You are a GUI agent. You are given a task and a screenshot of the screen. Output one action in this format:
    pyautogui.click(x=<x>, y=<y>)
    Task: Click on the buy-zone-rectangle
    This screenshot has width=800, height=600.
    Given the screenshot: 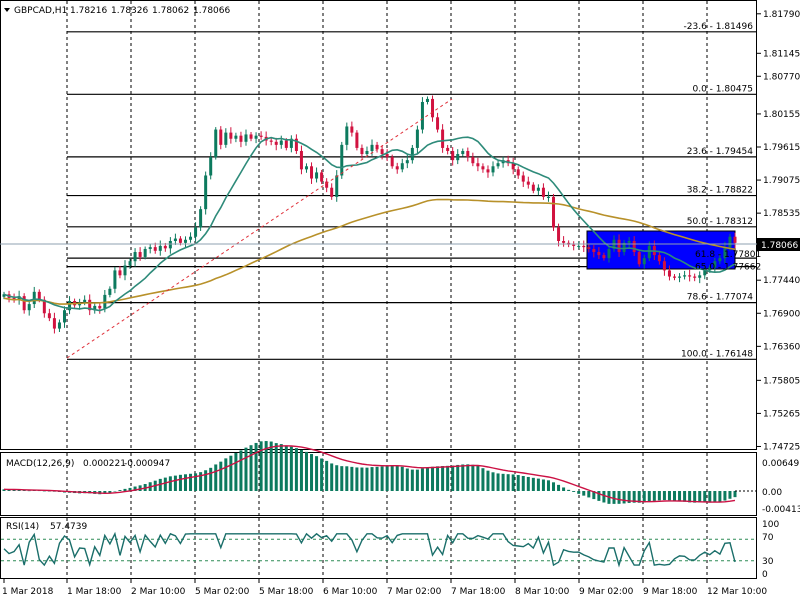 What is the action you would take?
    pyautogui.click(x=661, y=250)
    